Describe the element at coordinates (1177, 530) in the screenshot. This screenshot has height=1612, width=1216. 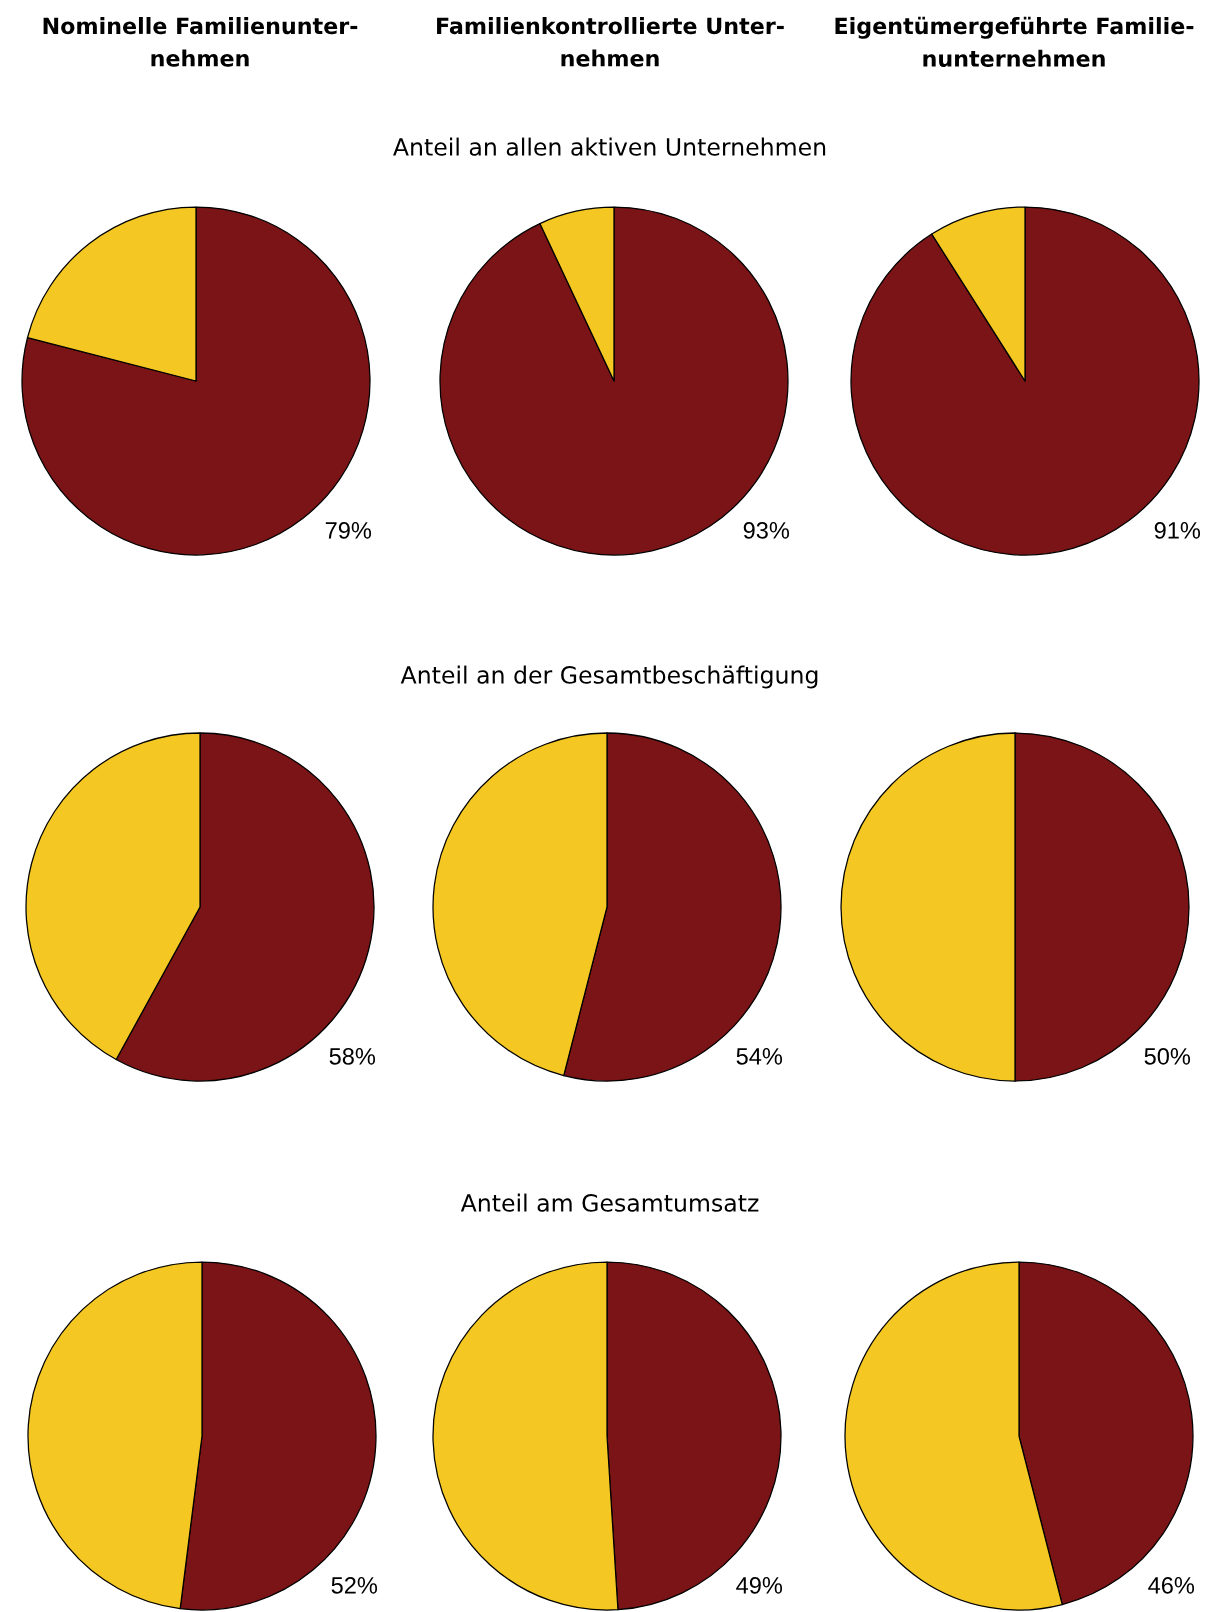
I see `data-label: 91%` at that location.